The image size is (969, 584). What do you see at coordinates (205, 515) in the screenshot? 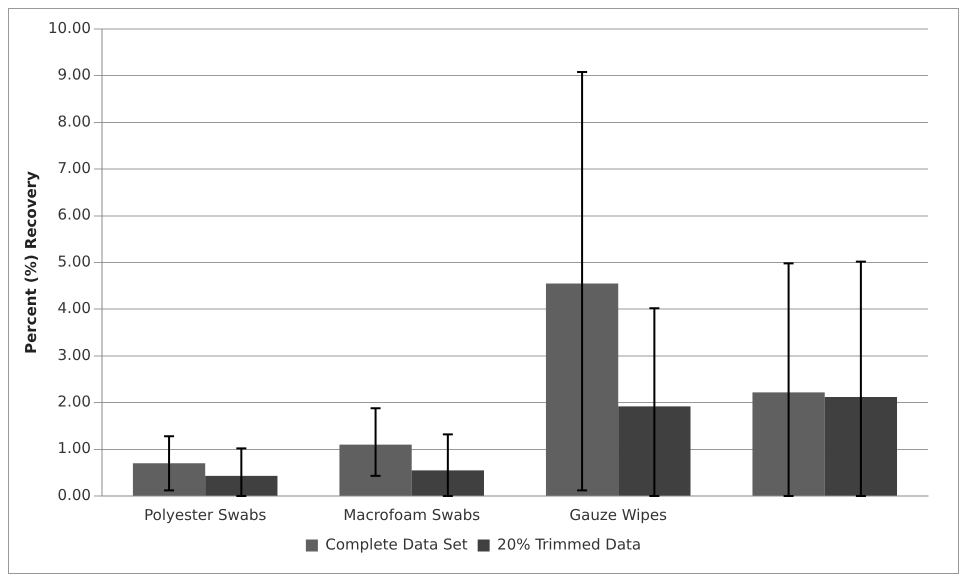
I see `x-tick-label: Polyester Swabs` at bounding box center [205, 515].